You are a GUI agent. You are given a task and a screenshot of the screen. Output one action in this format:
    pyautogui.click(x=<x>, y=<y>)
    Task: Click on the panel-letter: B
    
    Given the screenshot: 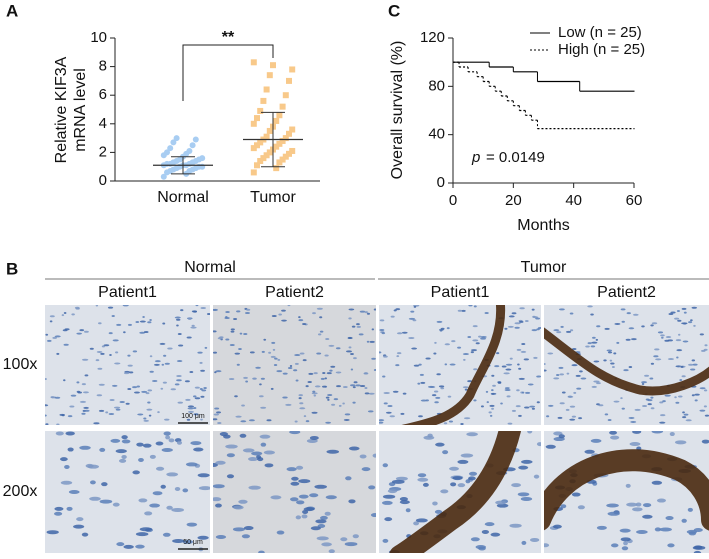 What is the action you would take?
    pyautogui.click(x=12, y=268)
    